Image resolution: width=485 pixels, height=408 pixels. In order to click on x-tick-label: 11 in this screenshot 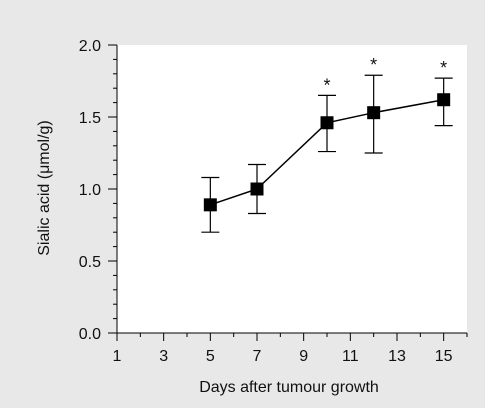, I will do `click(350, 356)`.